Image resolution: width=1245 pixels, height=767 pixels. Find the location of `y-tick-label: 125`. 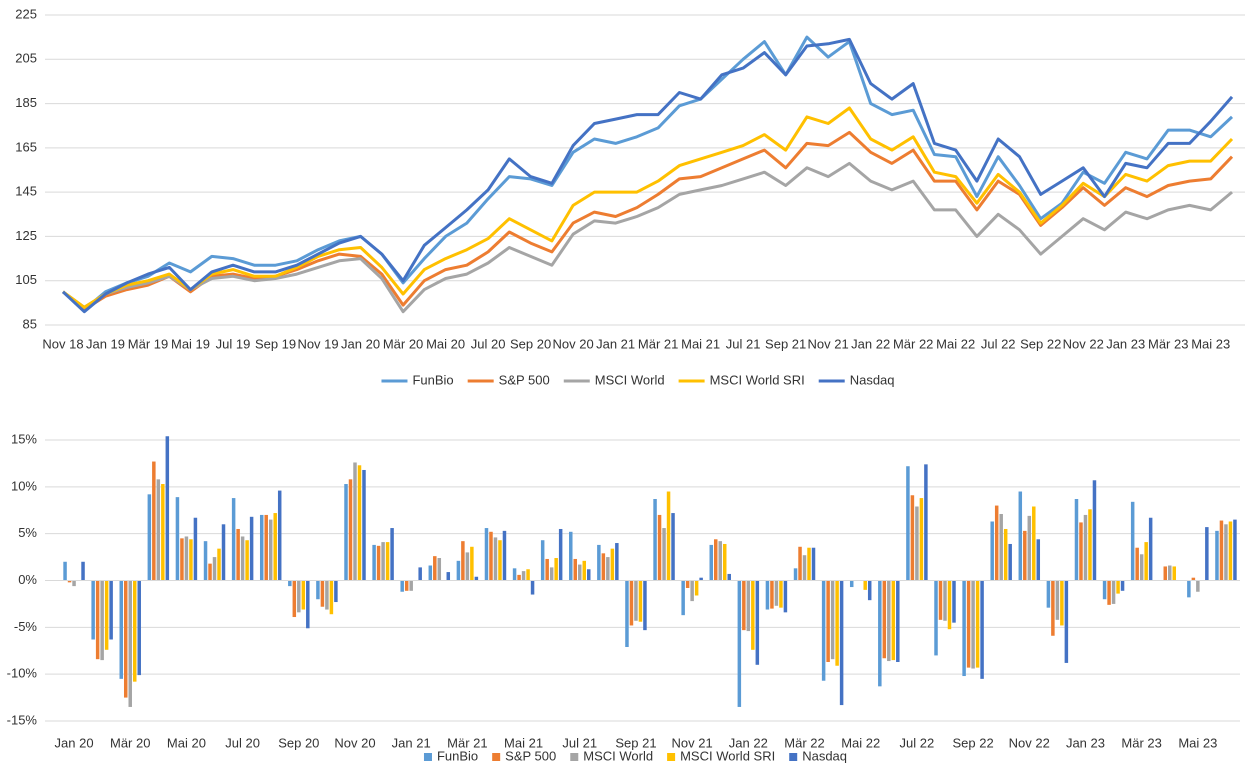

y-tick-label: 125 is located at coordinates (26, 235).